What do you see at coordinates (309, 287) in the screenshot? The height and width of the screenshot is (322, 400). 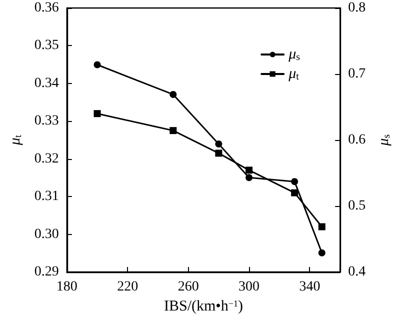 I see `x-tick-label: 340` at bounding box center [309, 287].